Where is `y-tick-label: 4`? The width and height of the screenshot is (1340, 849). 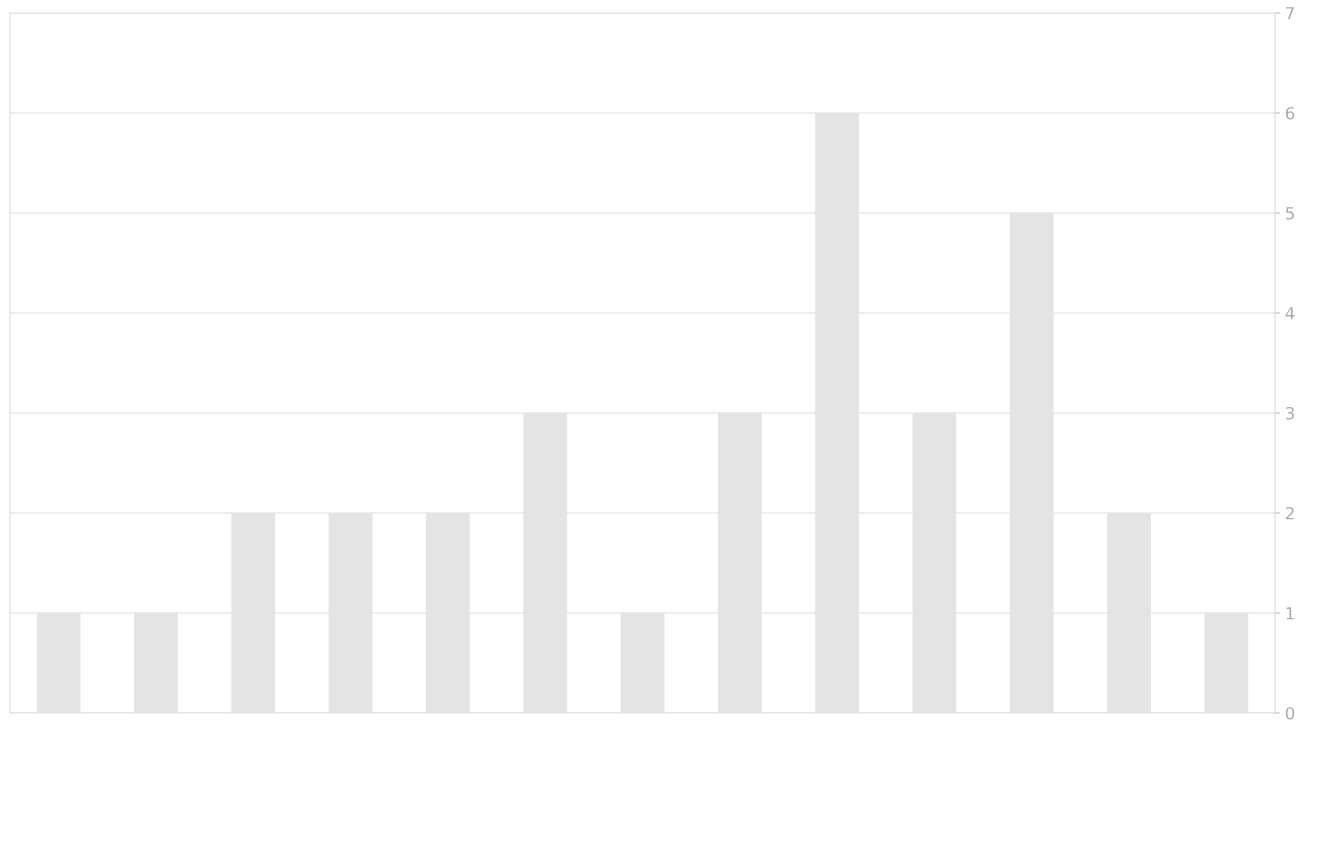 y-tick-label: 4 is located at coordinates (1290, 313).